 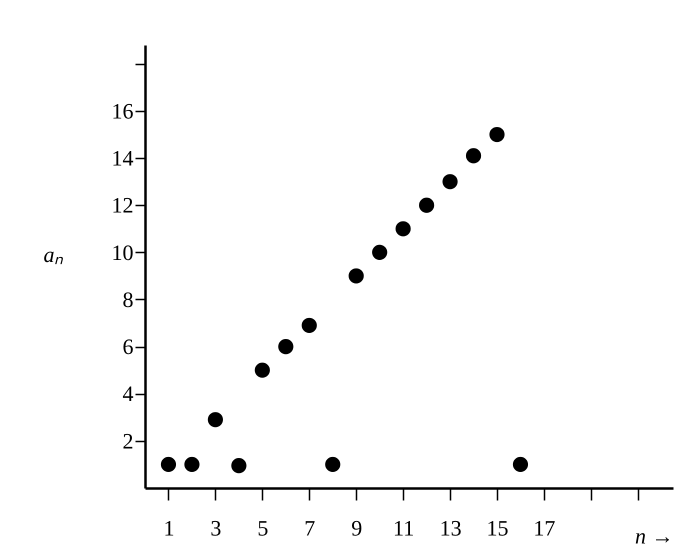 What do you see at coordinates (451, 528) in the screenshot?
I see `x-tick-label: 13` at bounding box center [451, 528].